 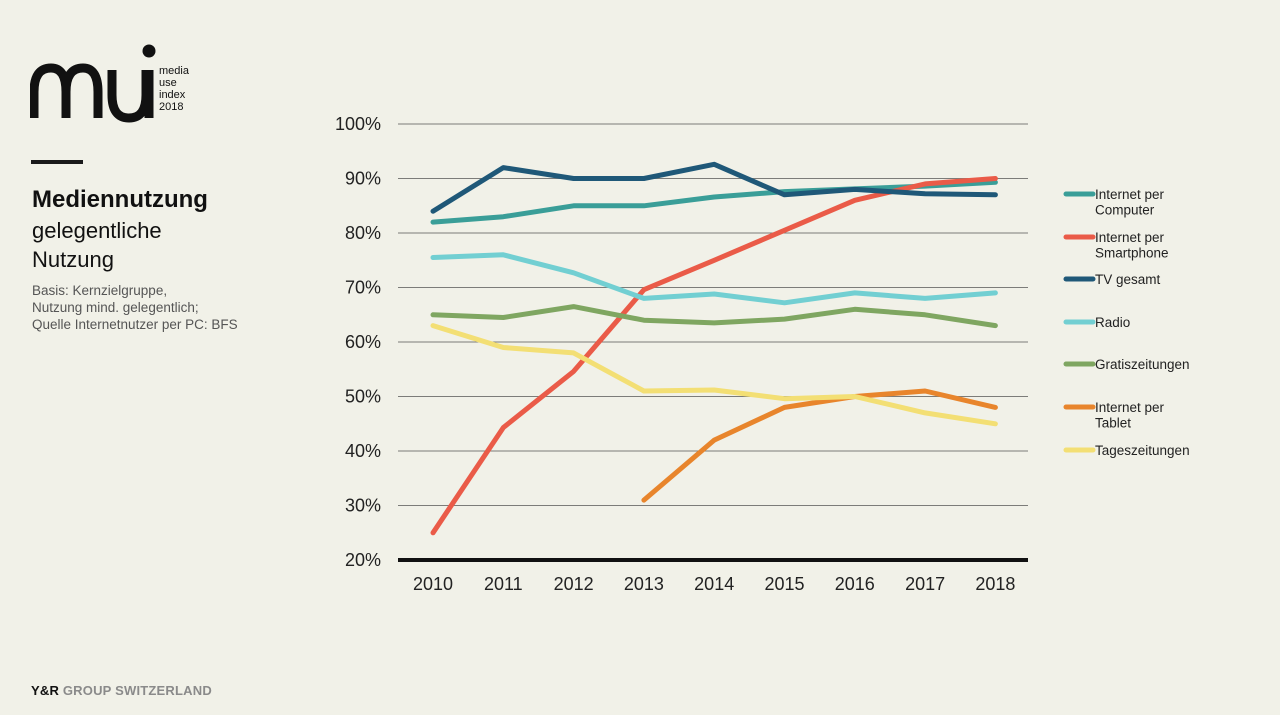 I want to click on x-axis-ticks: 2010 2011 2012 2013 2014 2015 2016 2017 2018, so click(x=714, y=584).